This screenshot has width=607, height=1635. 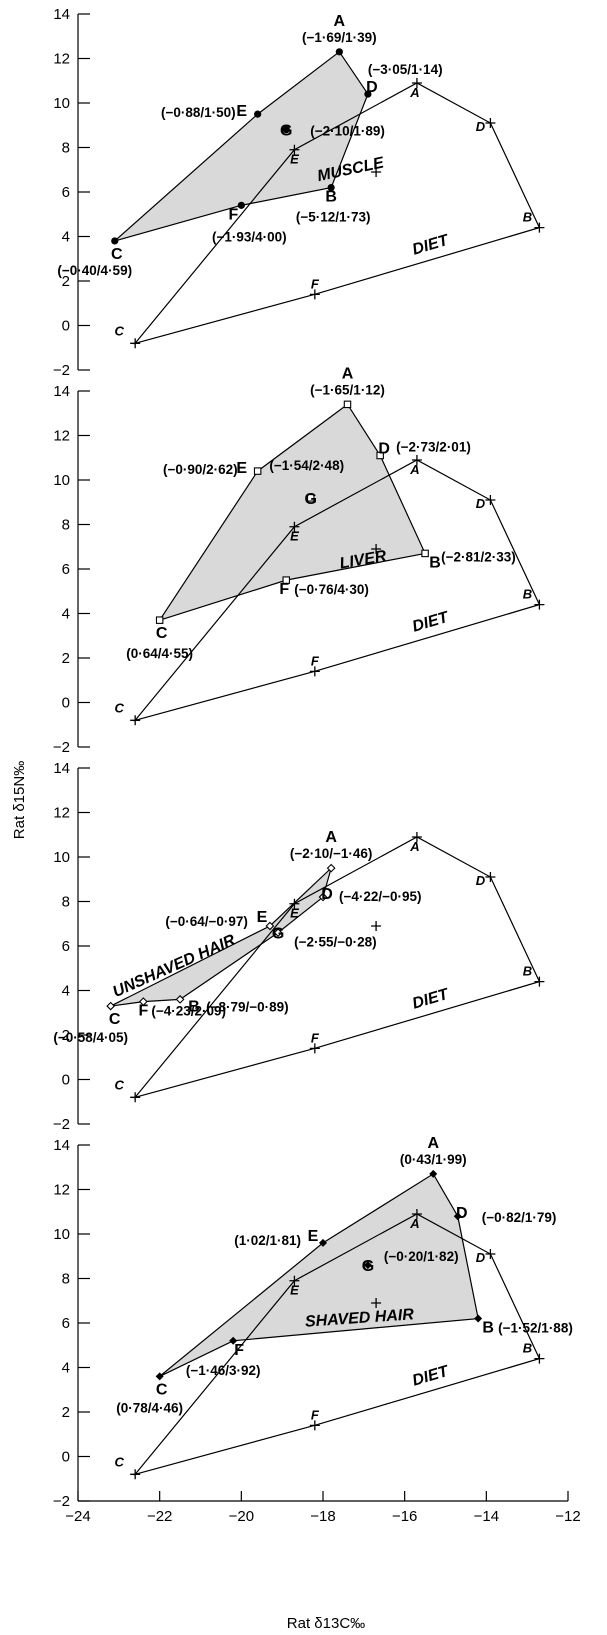 What do you see at coordinates (294, 526) in the screenshot?
I see `diet-point-e` at bounding box center [294, 526].